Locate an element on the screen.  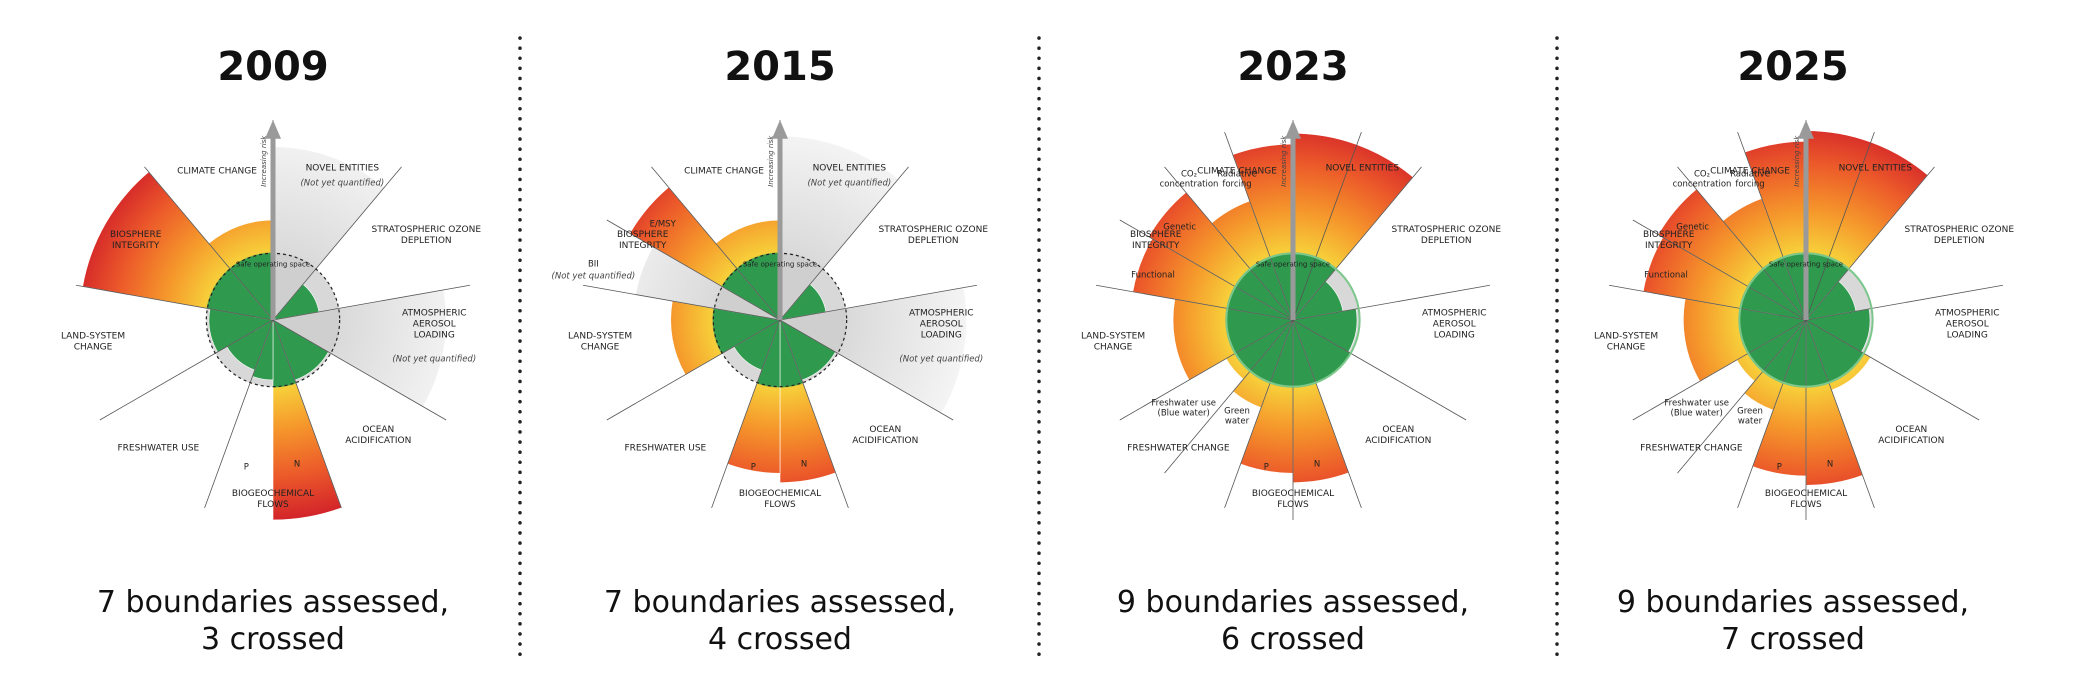
label-line: AEROSOL is located at coordinates (434, 325).